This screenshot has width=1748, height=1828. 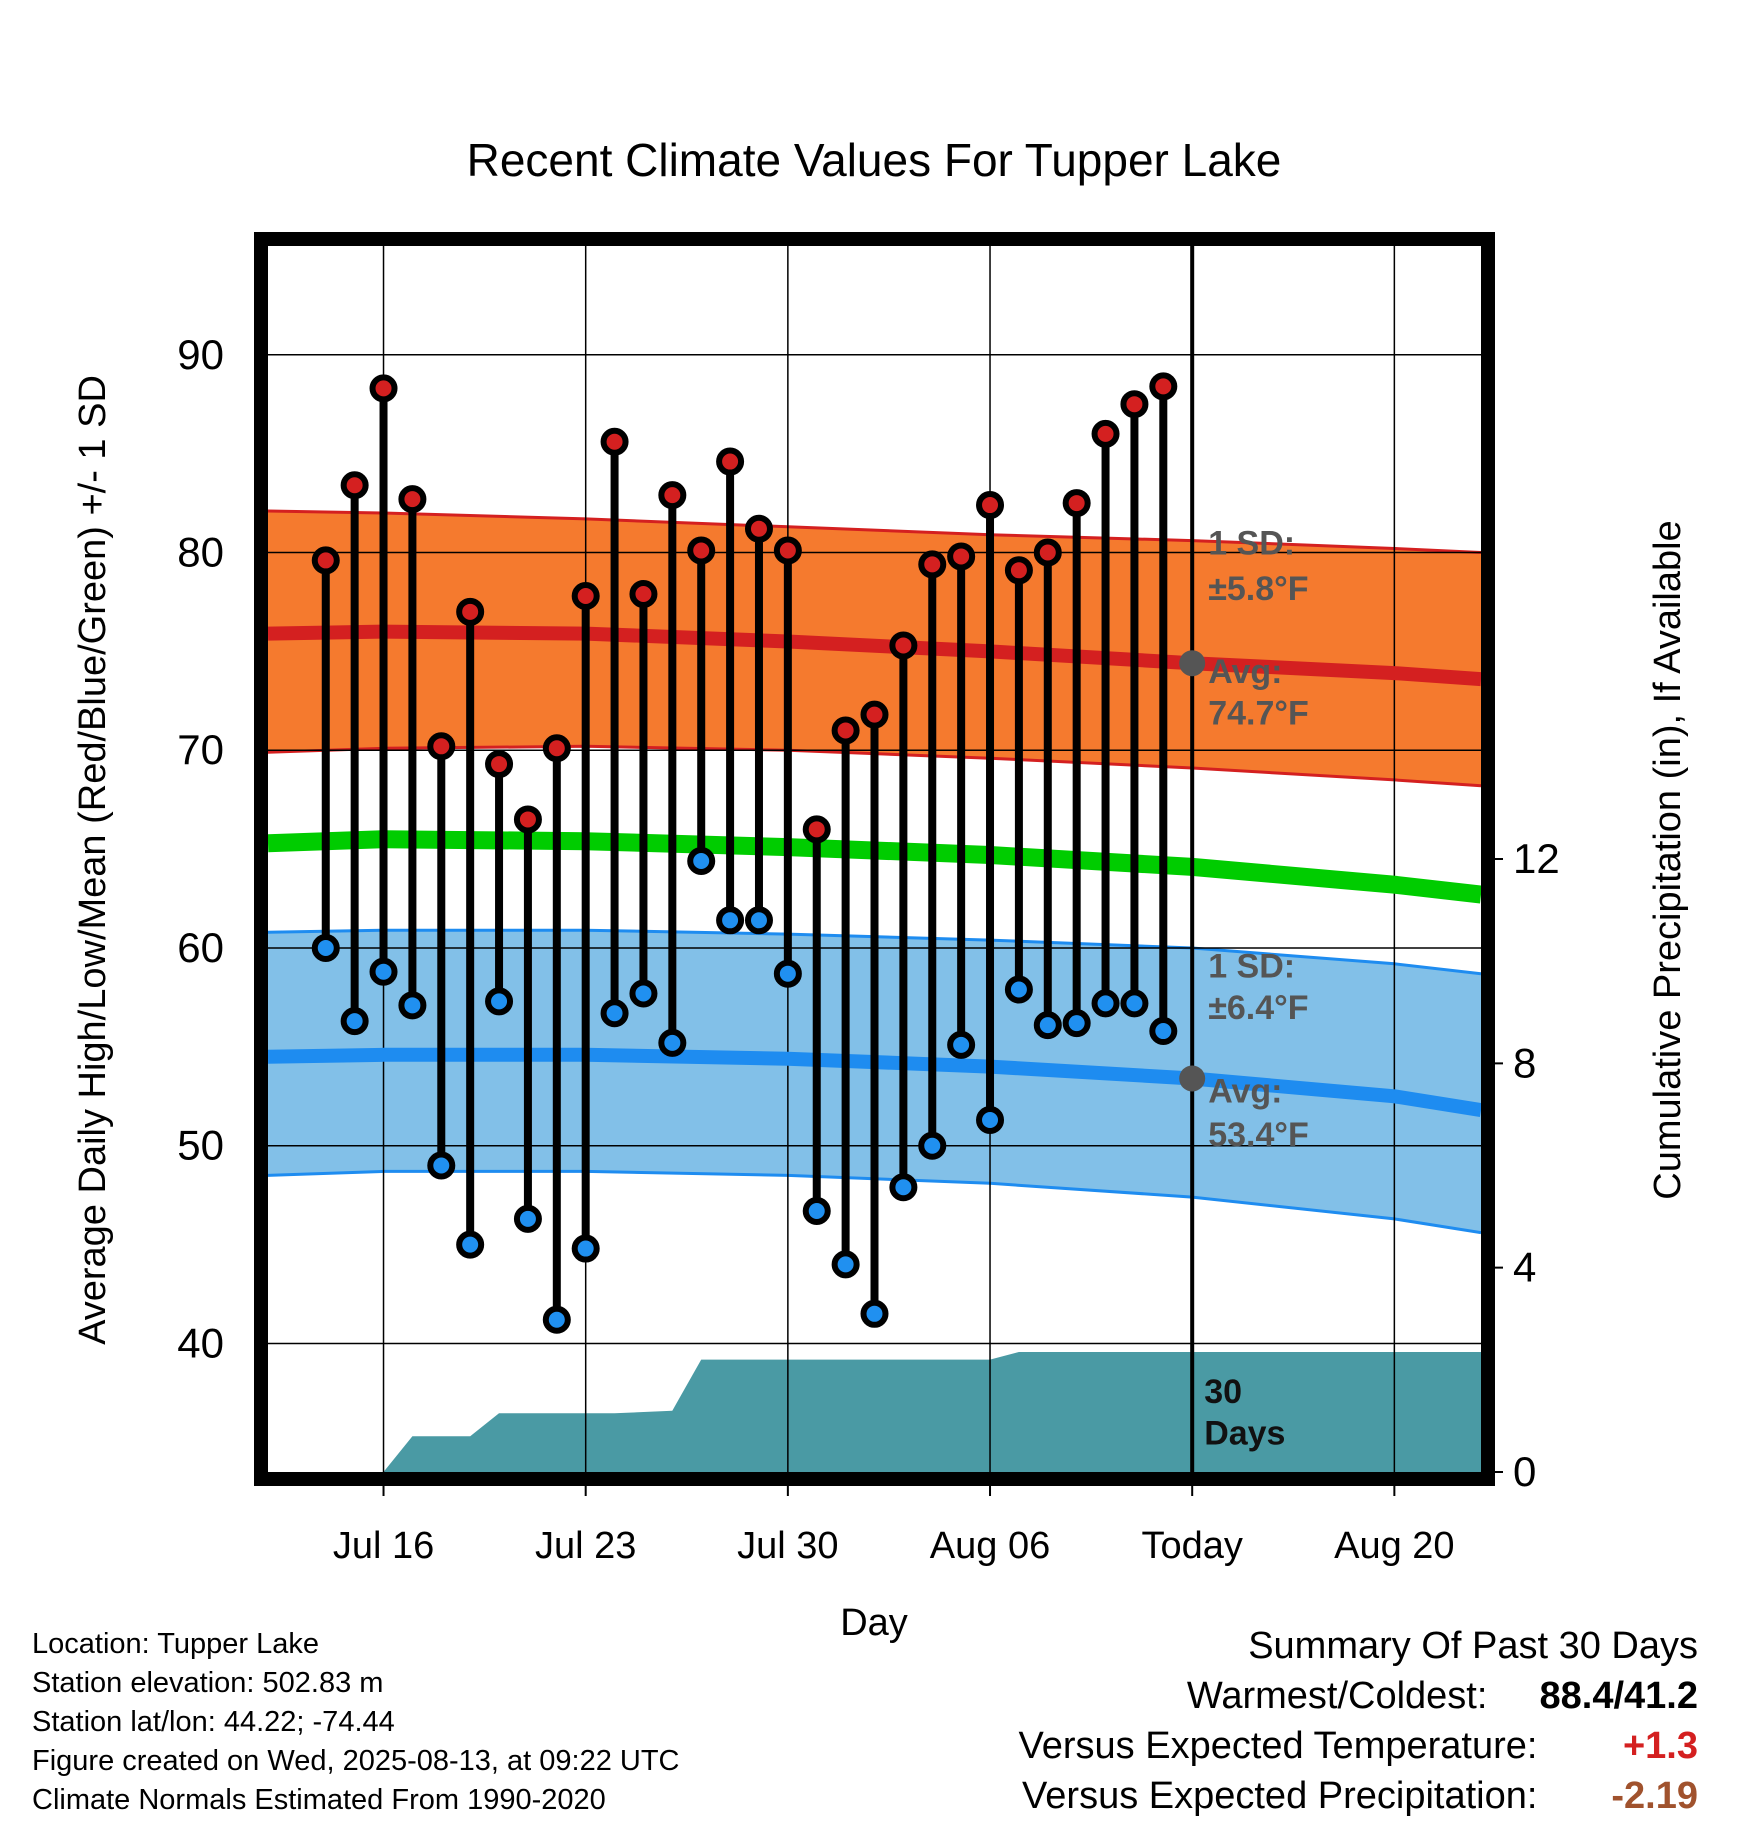 What do you see at coordinates (200, 1145) in the screenshot?
I see `y-tick-label: 50` at bounding box center [200, 1145].